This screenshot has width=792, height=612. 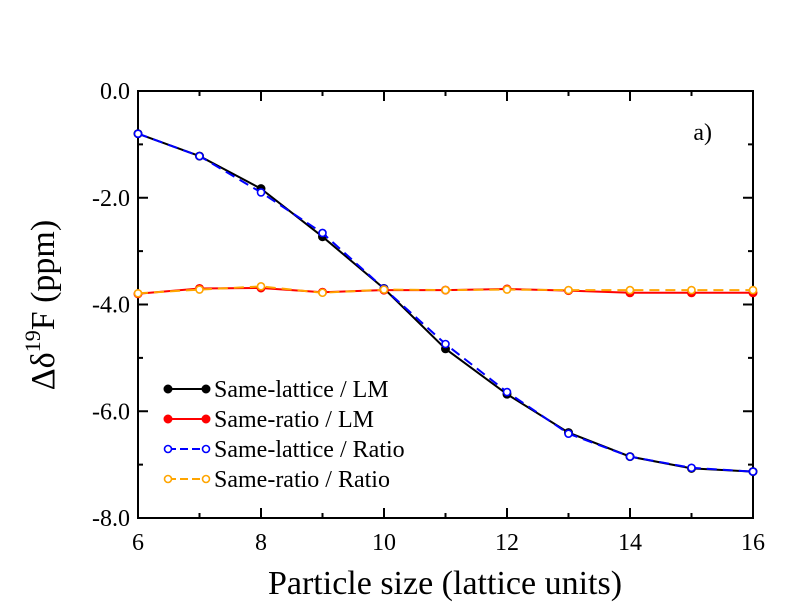 What do you see at coordinates (702, 133) in the screenshot?
I see `panel-label: a)` at bounding box center [702, 133].